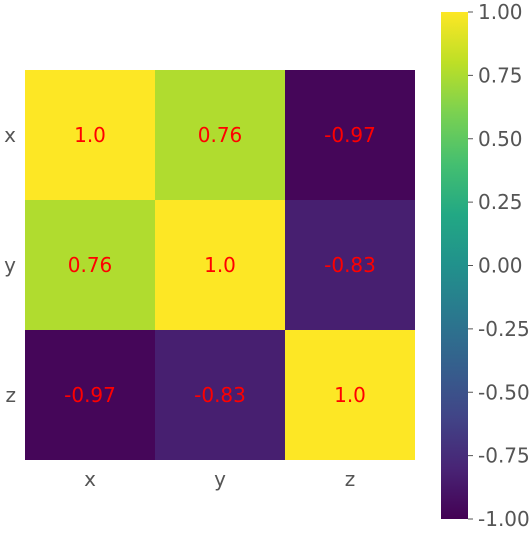  I want to click on heatmap-cell-y-x, so click(90, 265).